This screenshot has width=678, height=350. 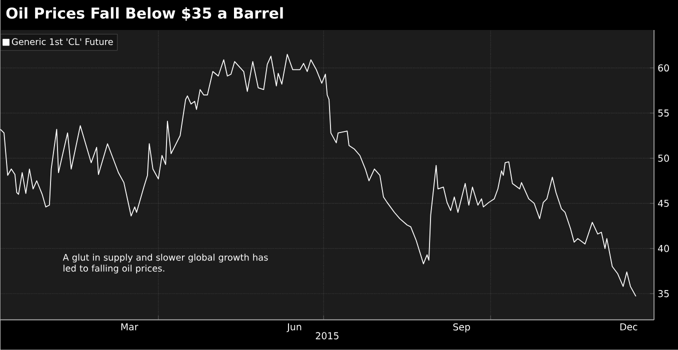 I want to click on y-tick-label: 40, so click(x=663, y=248).